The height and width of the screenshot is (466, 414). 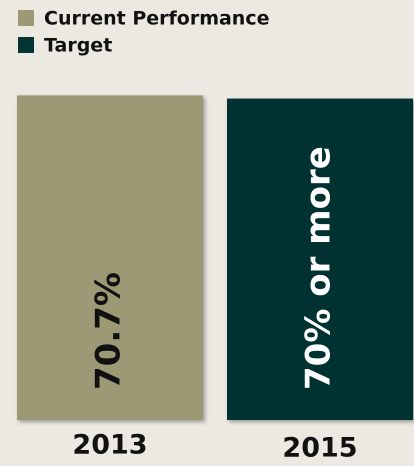 I want to click on value-label: 70.7%, so click(x=109, y=331).